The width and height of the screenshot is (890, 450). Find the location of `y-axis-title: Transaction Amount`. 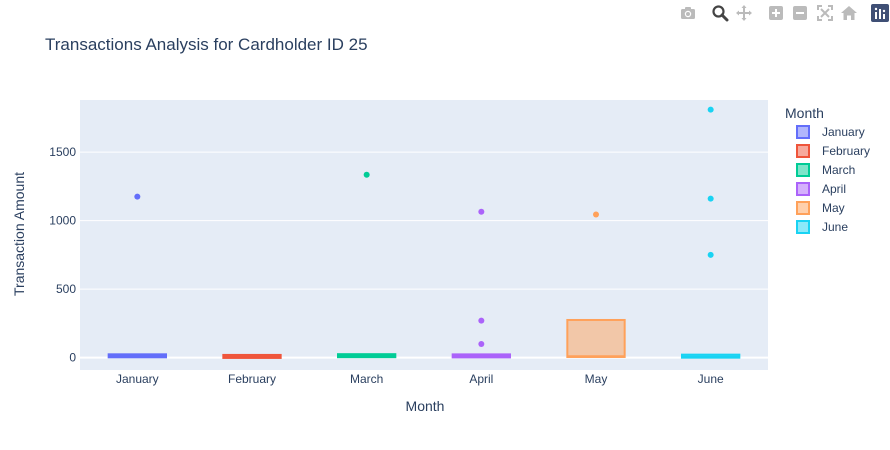

y-axis-title: Transaction Amount is located at coordinates (19, 234).